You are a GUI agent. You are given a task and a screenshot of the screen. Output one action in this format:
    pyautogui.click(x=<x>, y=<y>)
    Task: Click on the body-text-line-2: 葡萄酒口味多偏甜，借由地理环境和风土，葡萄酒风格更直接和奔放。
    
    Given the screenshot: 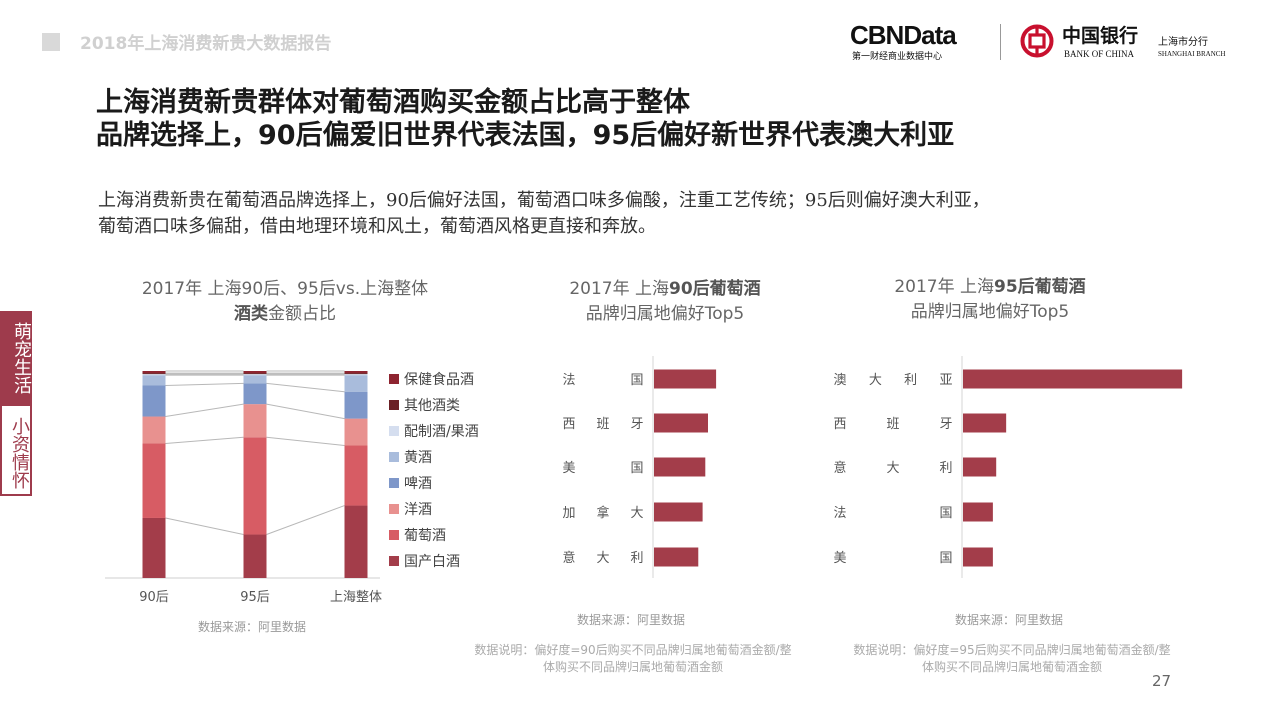 What is the action you would take?
    pyautogui.click(x=377, y=226)
    